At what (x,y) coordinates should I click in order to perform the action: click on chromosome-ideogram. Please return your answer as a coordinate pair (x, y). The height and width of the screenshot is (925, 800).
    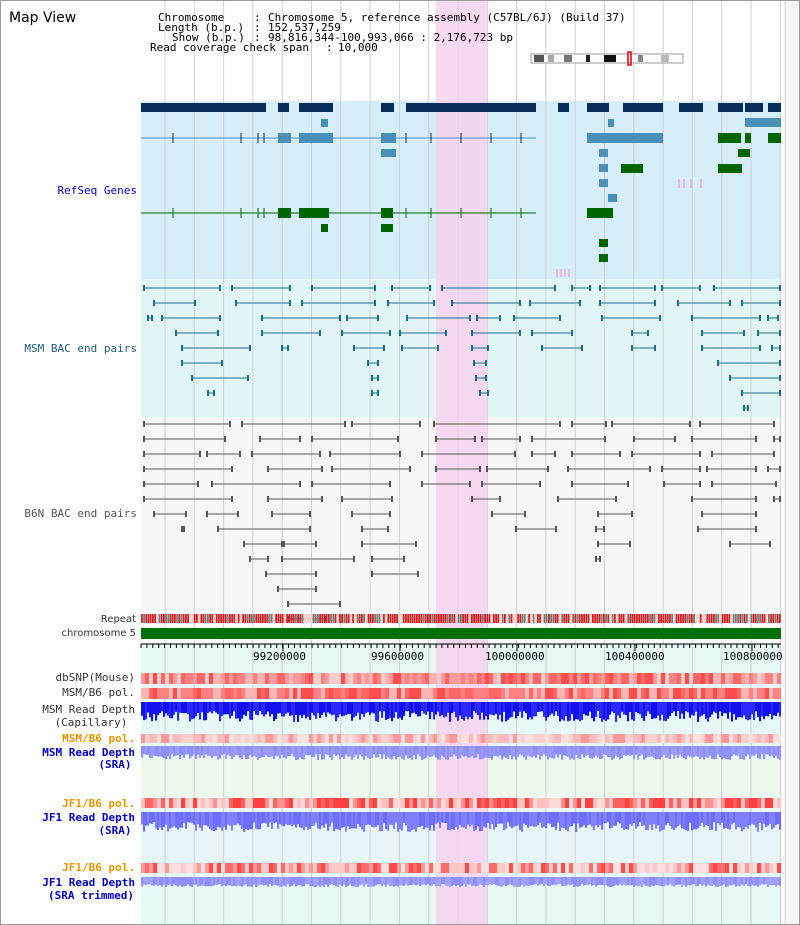
    Looking at the image, I should click on (607, 58).